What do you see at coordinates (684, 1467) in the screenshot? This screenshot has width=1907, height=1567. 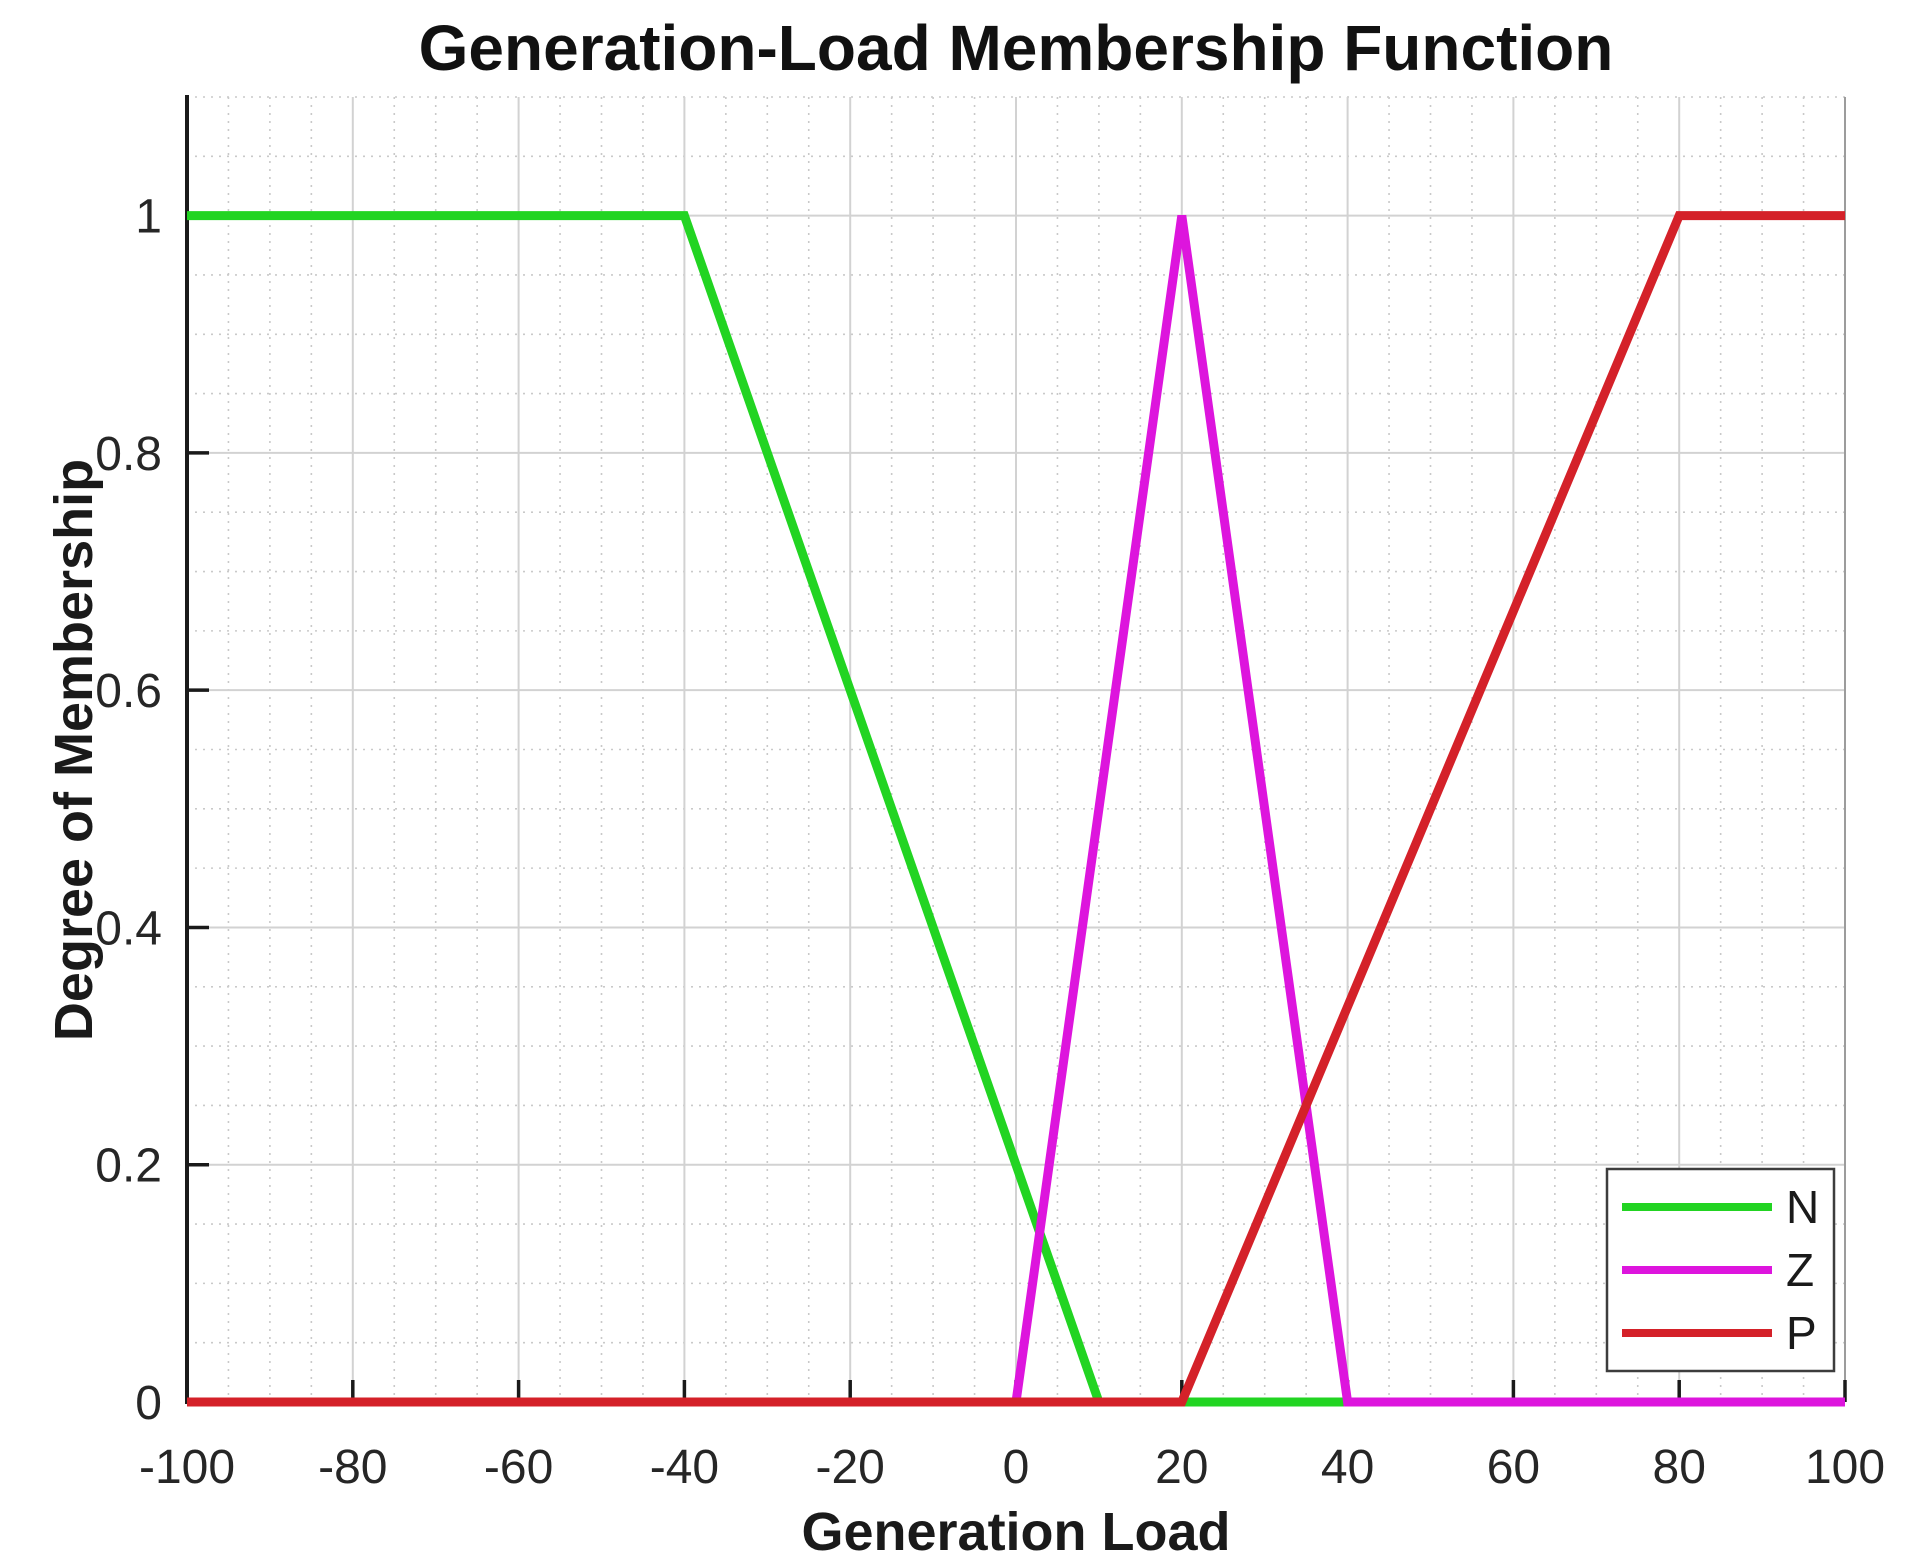 I see `x-tick-label: -40` at bounding box center [684, 1467].